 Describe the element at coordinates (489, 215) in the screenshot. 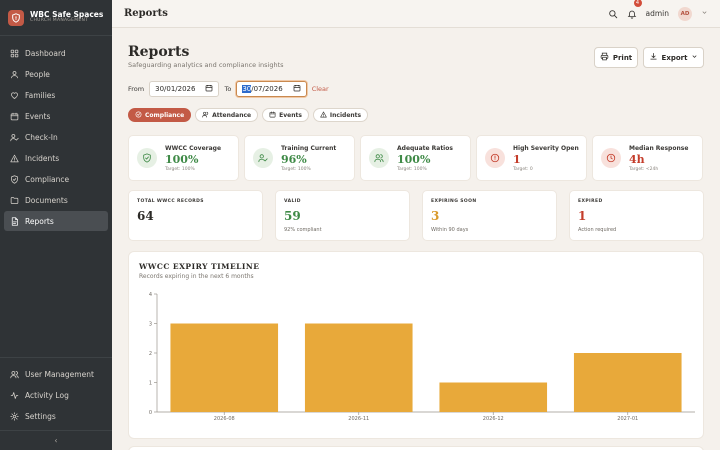

I see `stat-card-expiring-soon: Expiring Soon 3 Within 90 days` at that location.